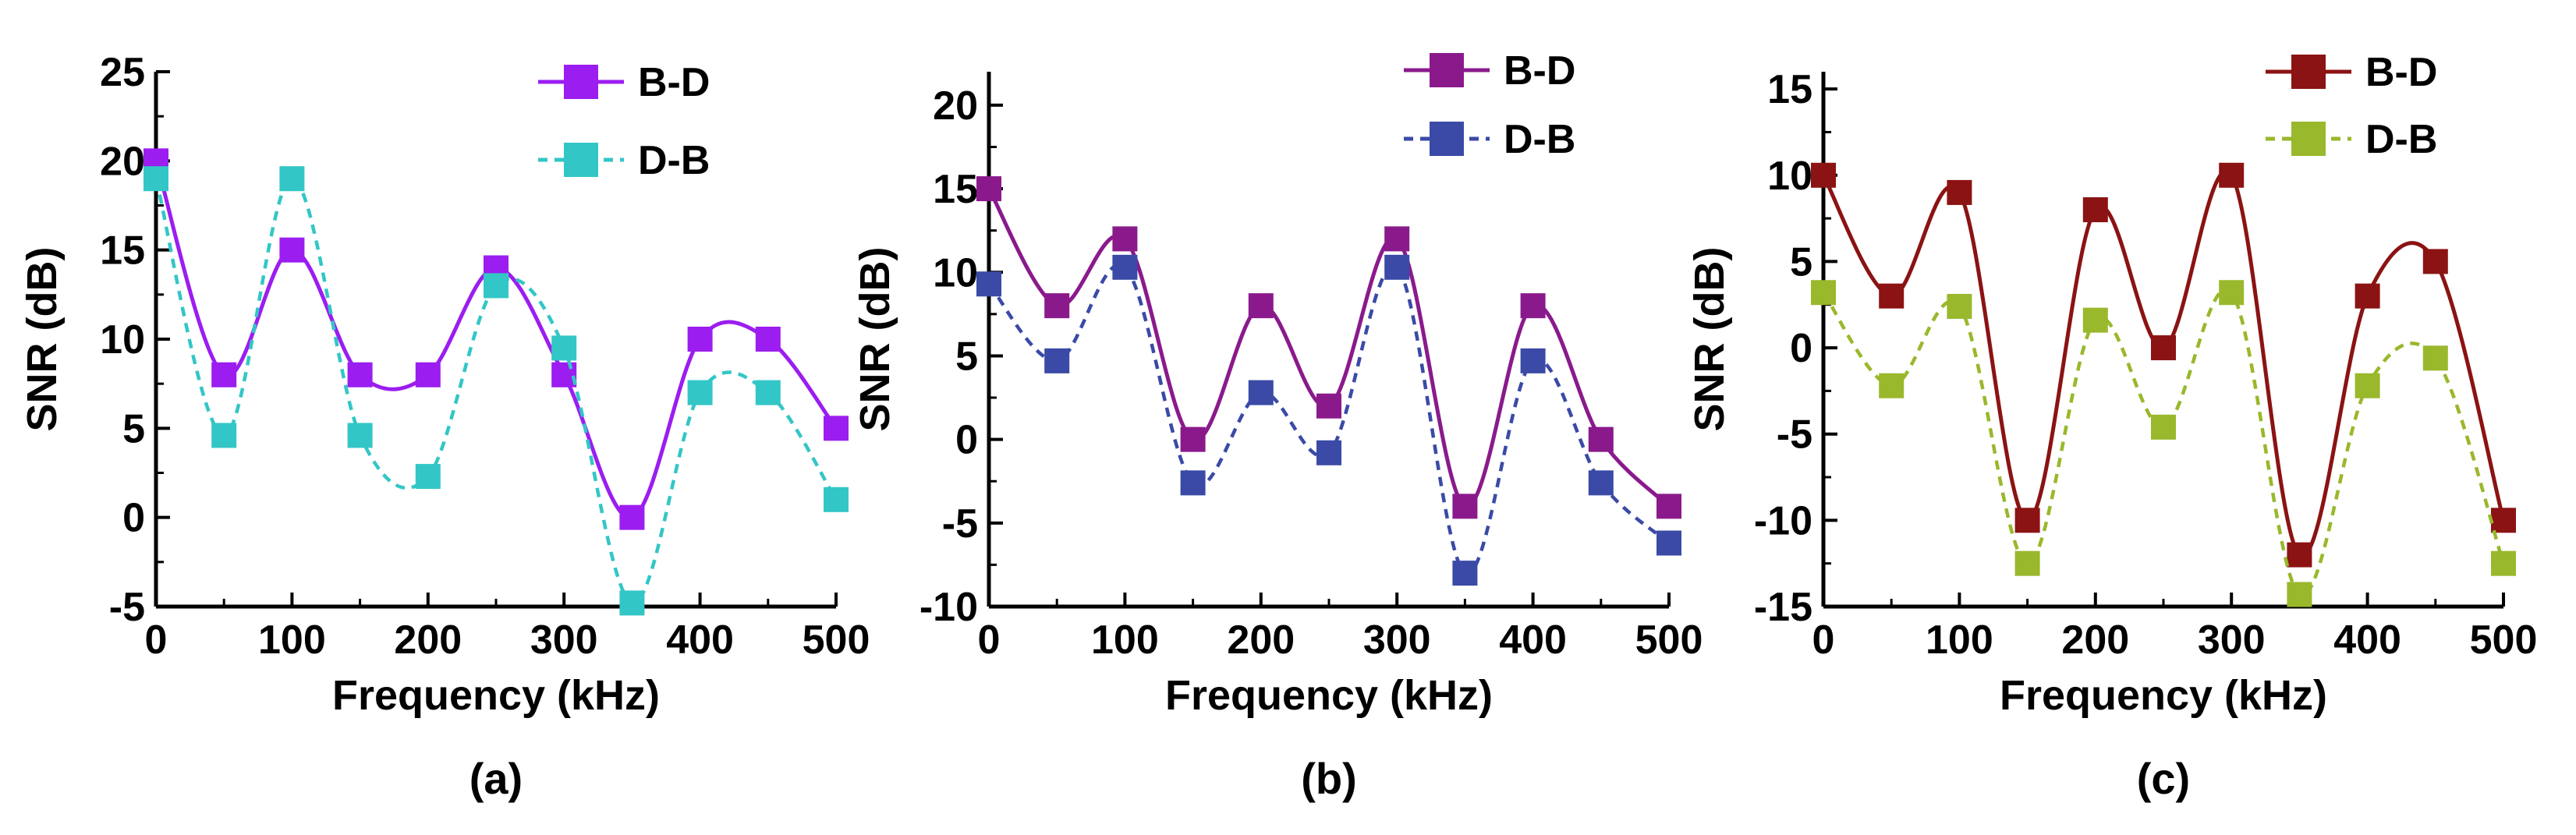  I want to click on y-tick-label: 25, so click(122, 72).